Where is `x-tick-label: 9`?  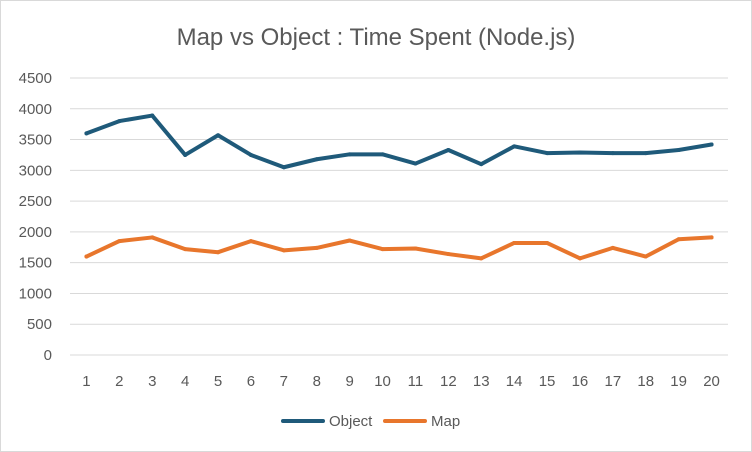
x-tick-label: 9 is located at coordinates (349, 381).